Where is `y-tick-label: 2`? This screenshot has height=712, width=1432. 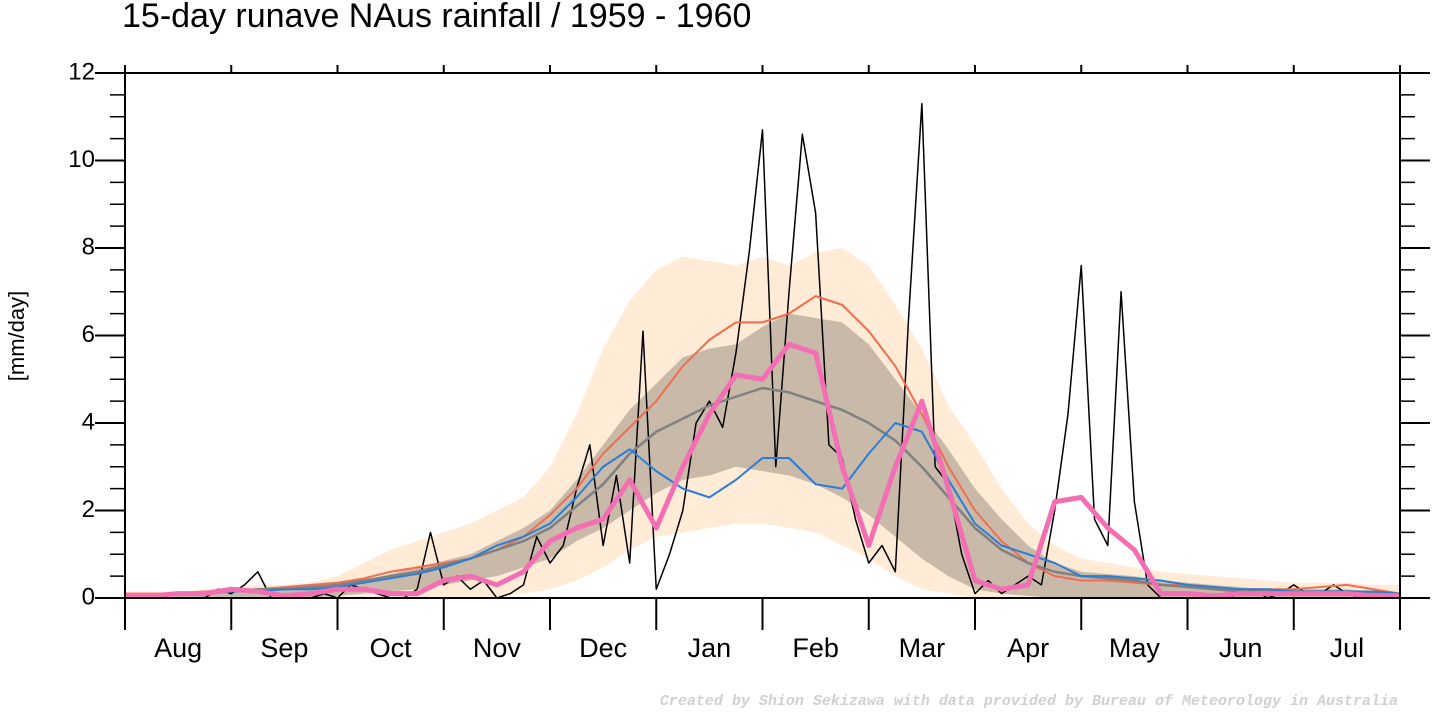 y-tick-label: 2 is located at coordinates (88, 509).